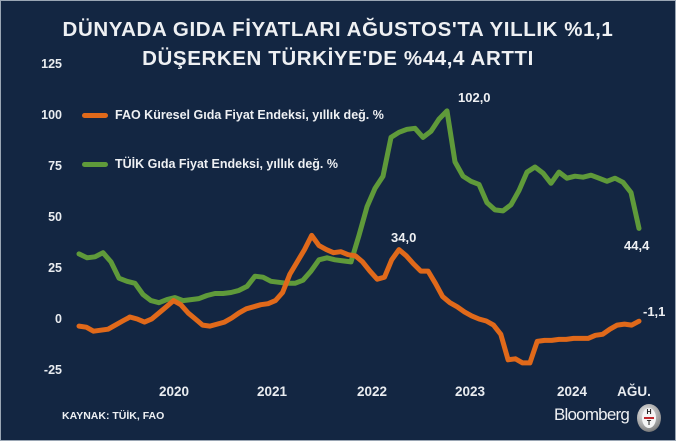  Describe the element at coordinates (51, 64) in the screenshot. I see `y-tick-125: 125` at that location.